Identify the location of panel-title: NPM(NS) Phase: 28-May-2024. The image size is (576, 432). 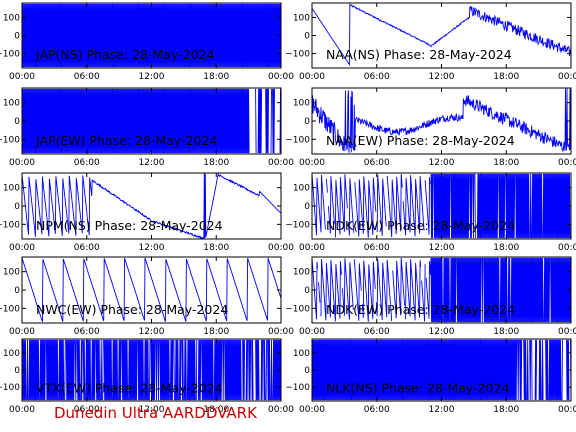
(129, 225).